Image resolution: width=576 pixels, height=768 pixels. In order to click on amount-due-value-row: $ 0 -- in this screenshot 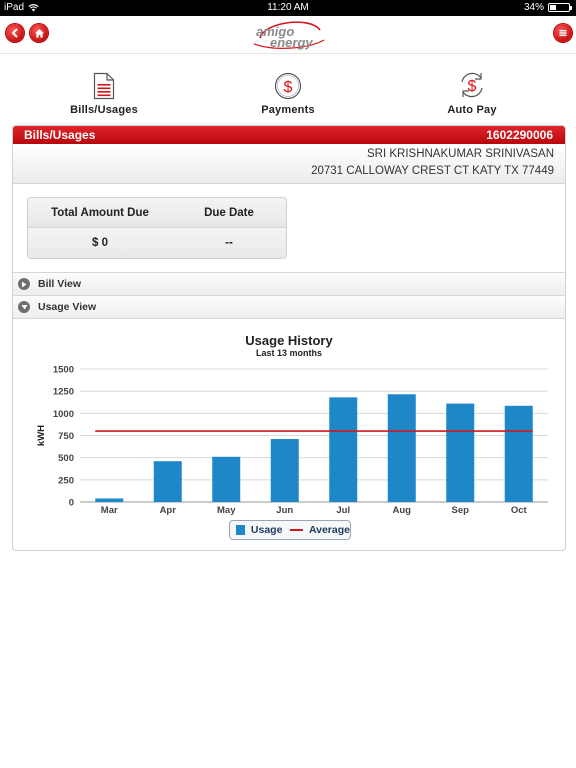, I will do `click(157, 243)`.